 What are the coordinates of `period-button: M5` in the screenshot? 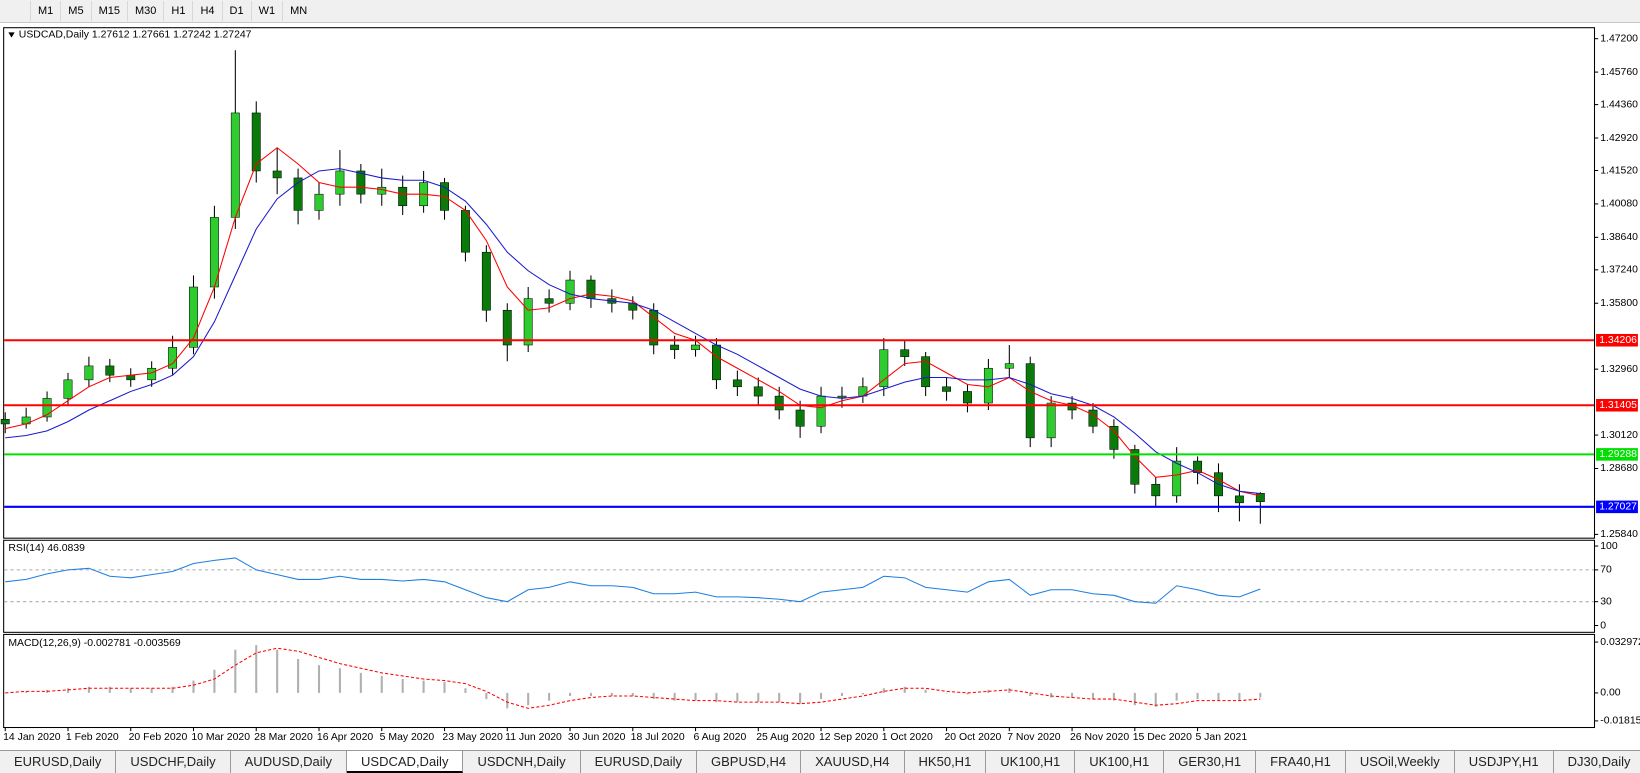 It's located at (75, 11).